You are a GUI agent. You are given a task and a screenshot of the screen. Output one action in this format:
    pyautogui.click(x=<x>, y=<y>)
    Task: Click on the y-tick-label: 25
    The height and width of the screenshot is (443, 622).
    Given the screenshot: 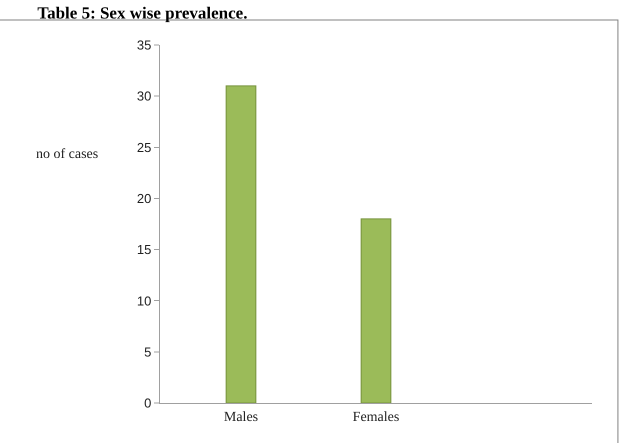 What is the action you would take?
    pyautogui.click(x=144, y=147)
    